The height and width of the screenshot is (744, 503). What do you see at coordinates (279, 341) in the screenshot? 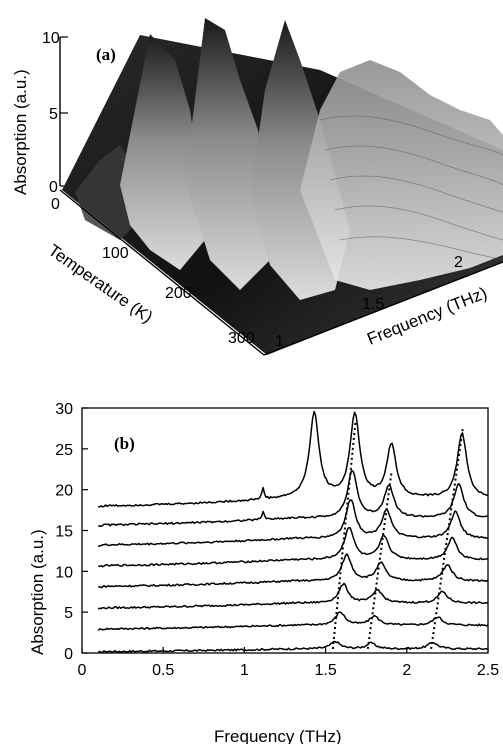
I see `frequency-tick-label: 1` at bounding box center [279, 341].